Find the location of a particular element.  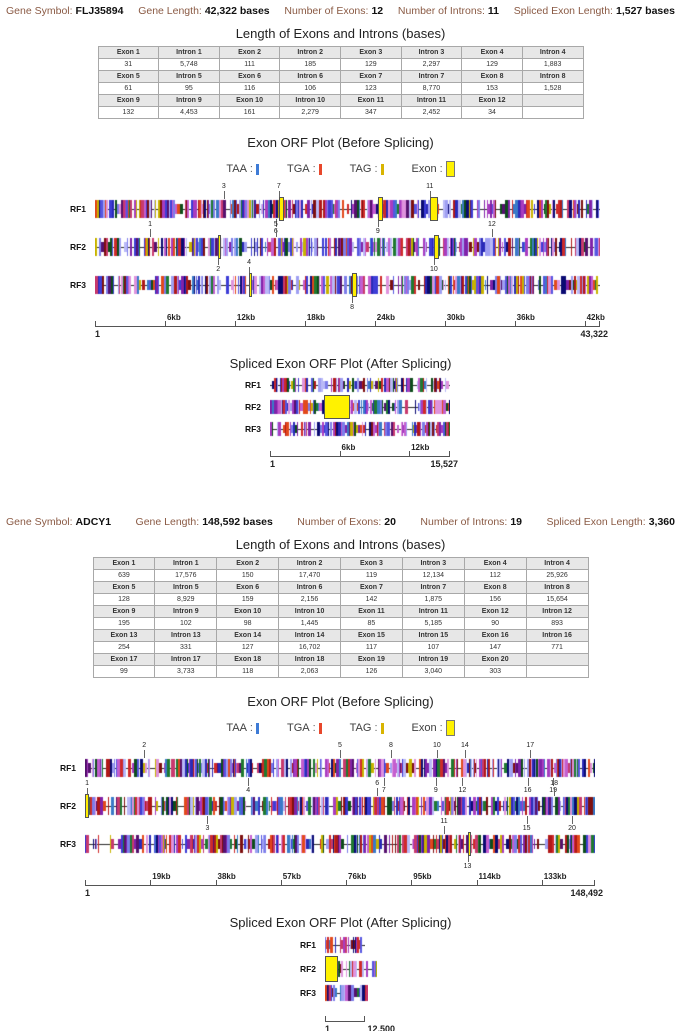

table-value-cell: 2,063 is located at coordinates (309, 671).